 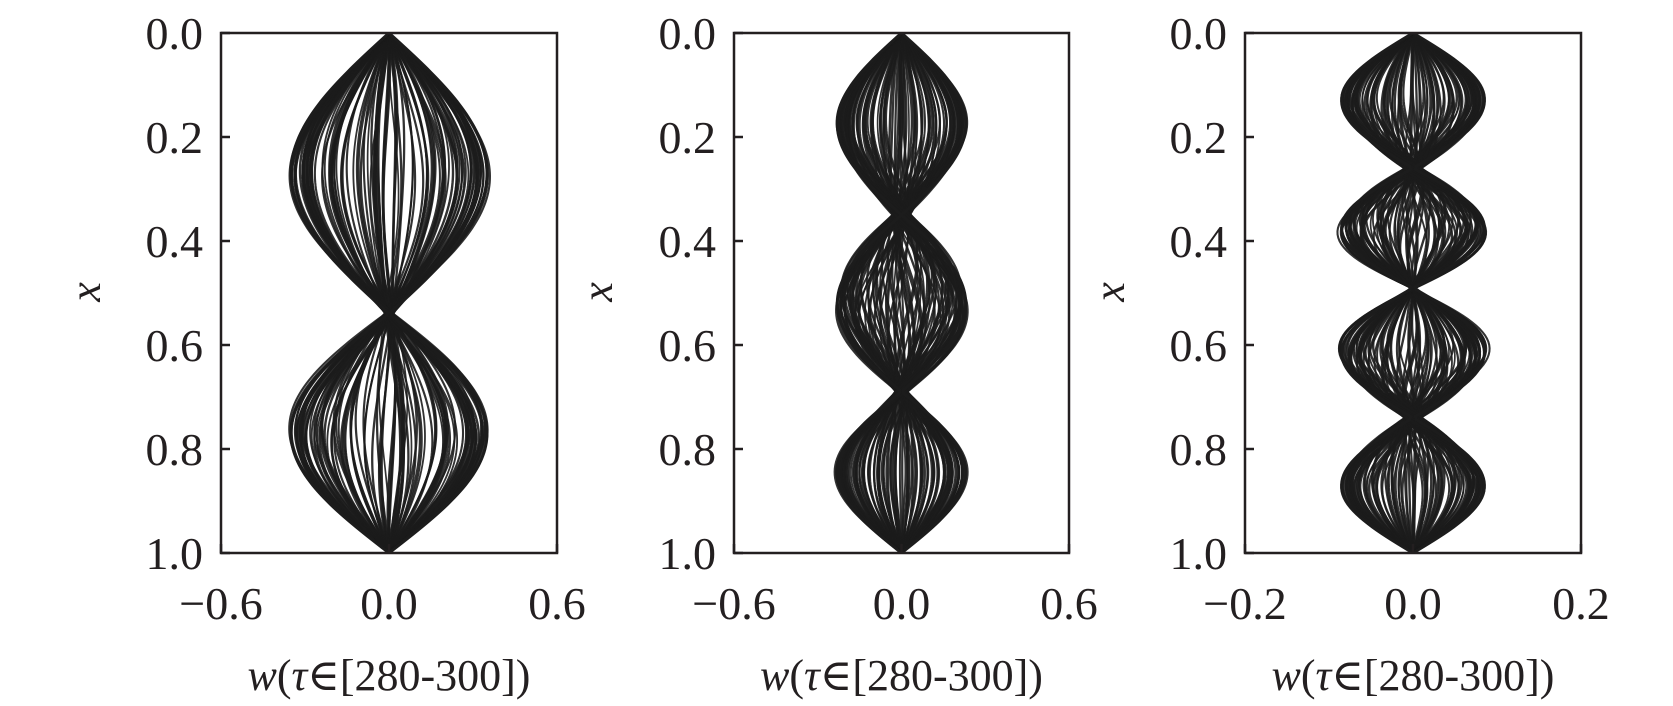 I want to click on x-tick-label: 0.2, so click(x=1581, y=603).